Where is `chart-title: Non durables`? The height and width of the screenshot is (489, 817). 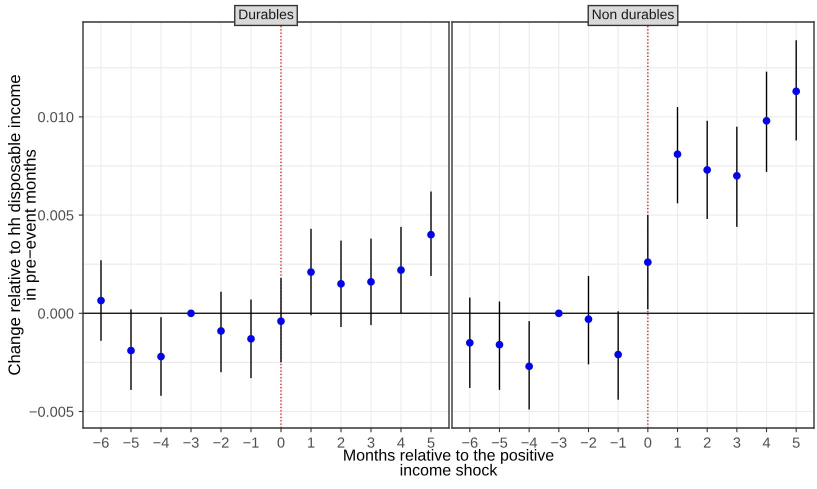
chart-title: Non durables is located at coordinates (633, 14).